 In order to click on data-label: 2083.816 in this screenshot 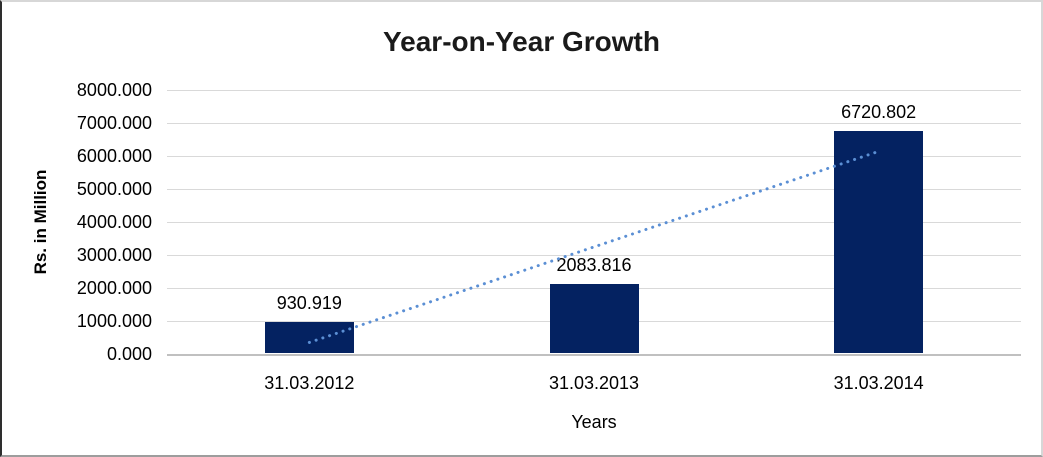, I will do `click(594, 265)`.